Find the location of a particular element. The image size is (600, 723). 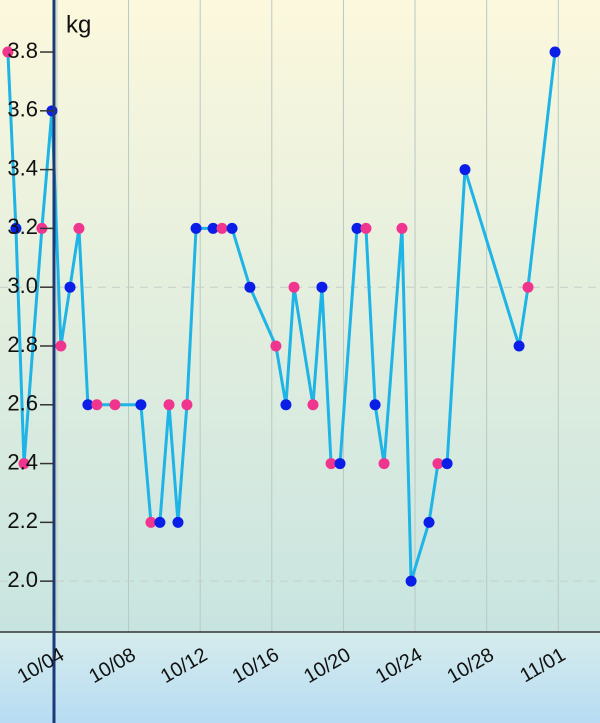

y-tick-label: 2.0 is located at coordinates (22, 579).